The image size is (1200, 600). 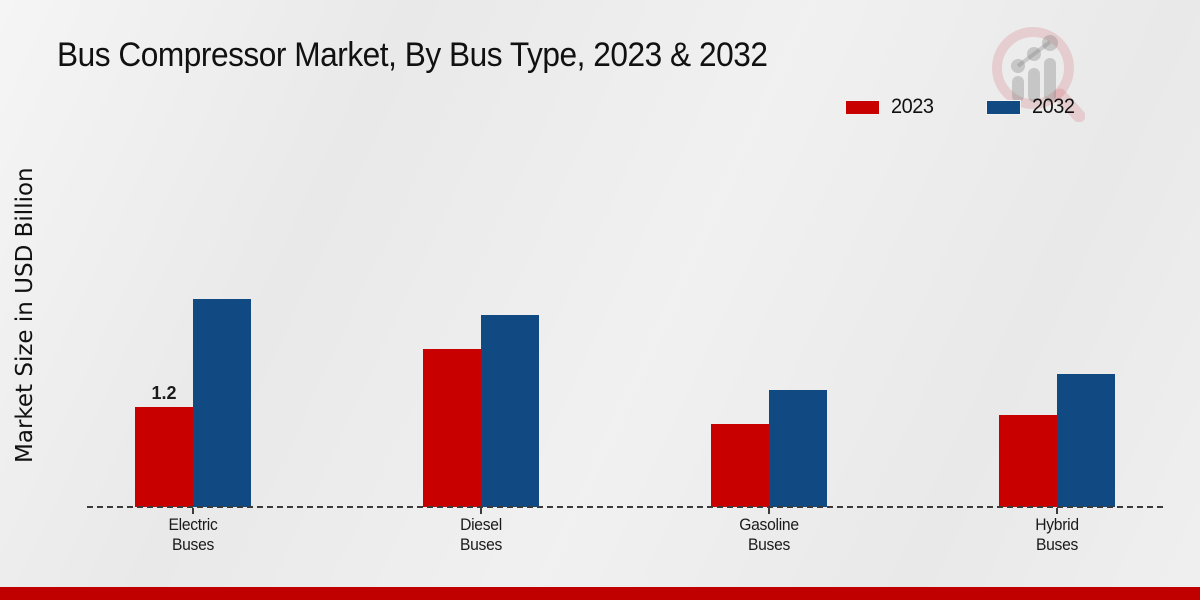 I want to click on axis-tick-diesel-buses, so click(x=481, y=511).